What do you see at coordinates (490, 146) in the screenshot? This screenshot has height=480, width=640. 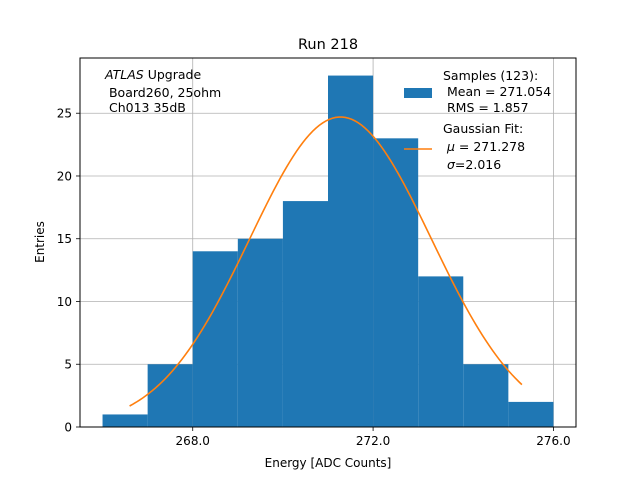 I see `legend-mu-value: = 271.278` at bounding box center [490, 146].